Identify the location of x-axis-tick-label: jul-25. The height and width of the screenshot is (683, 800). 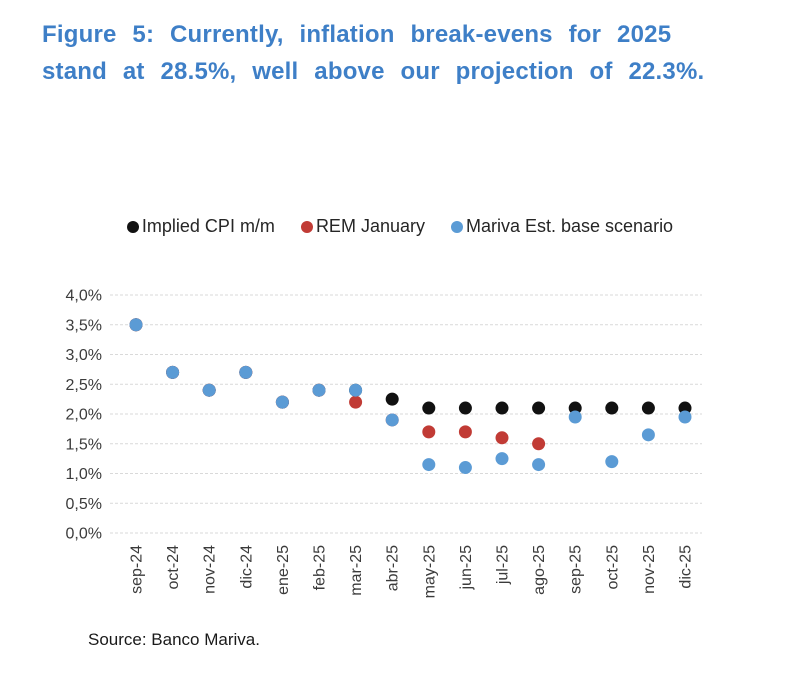
(503, 565).